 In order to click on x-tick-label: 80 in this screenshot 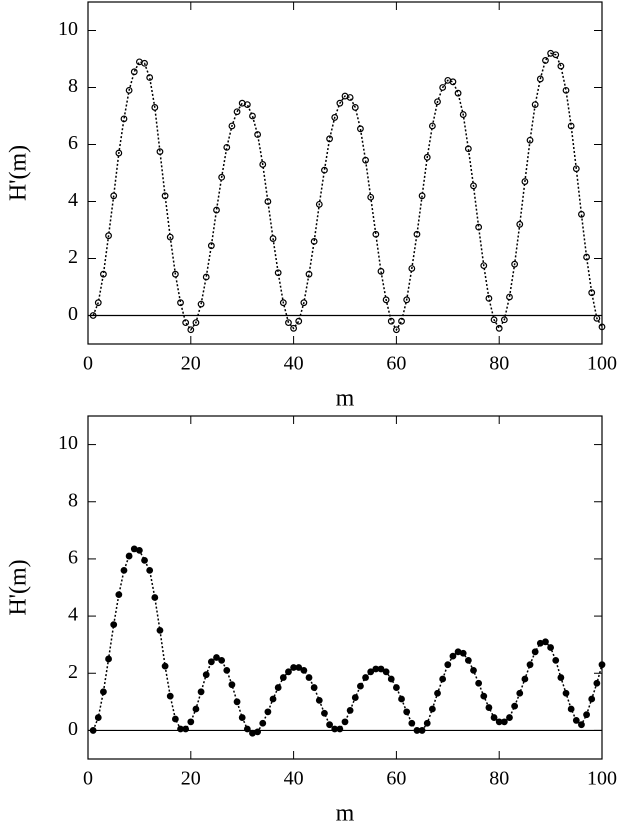, I will do `click(499, 364)`.